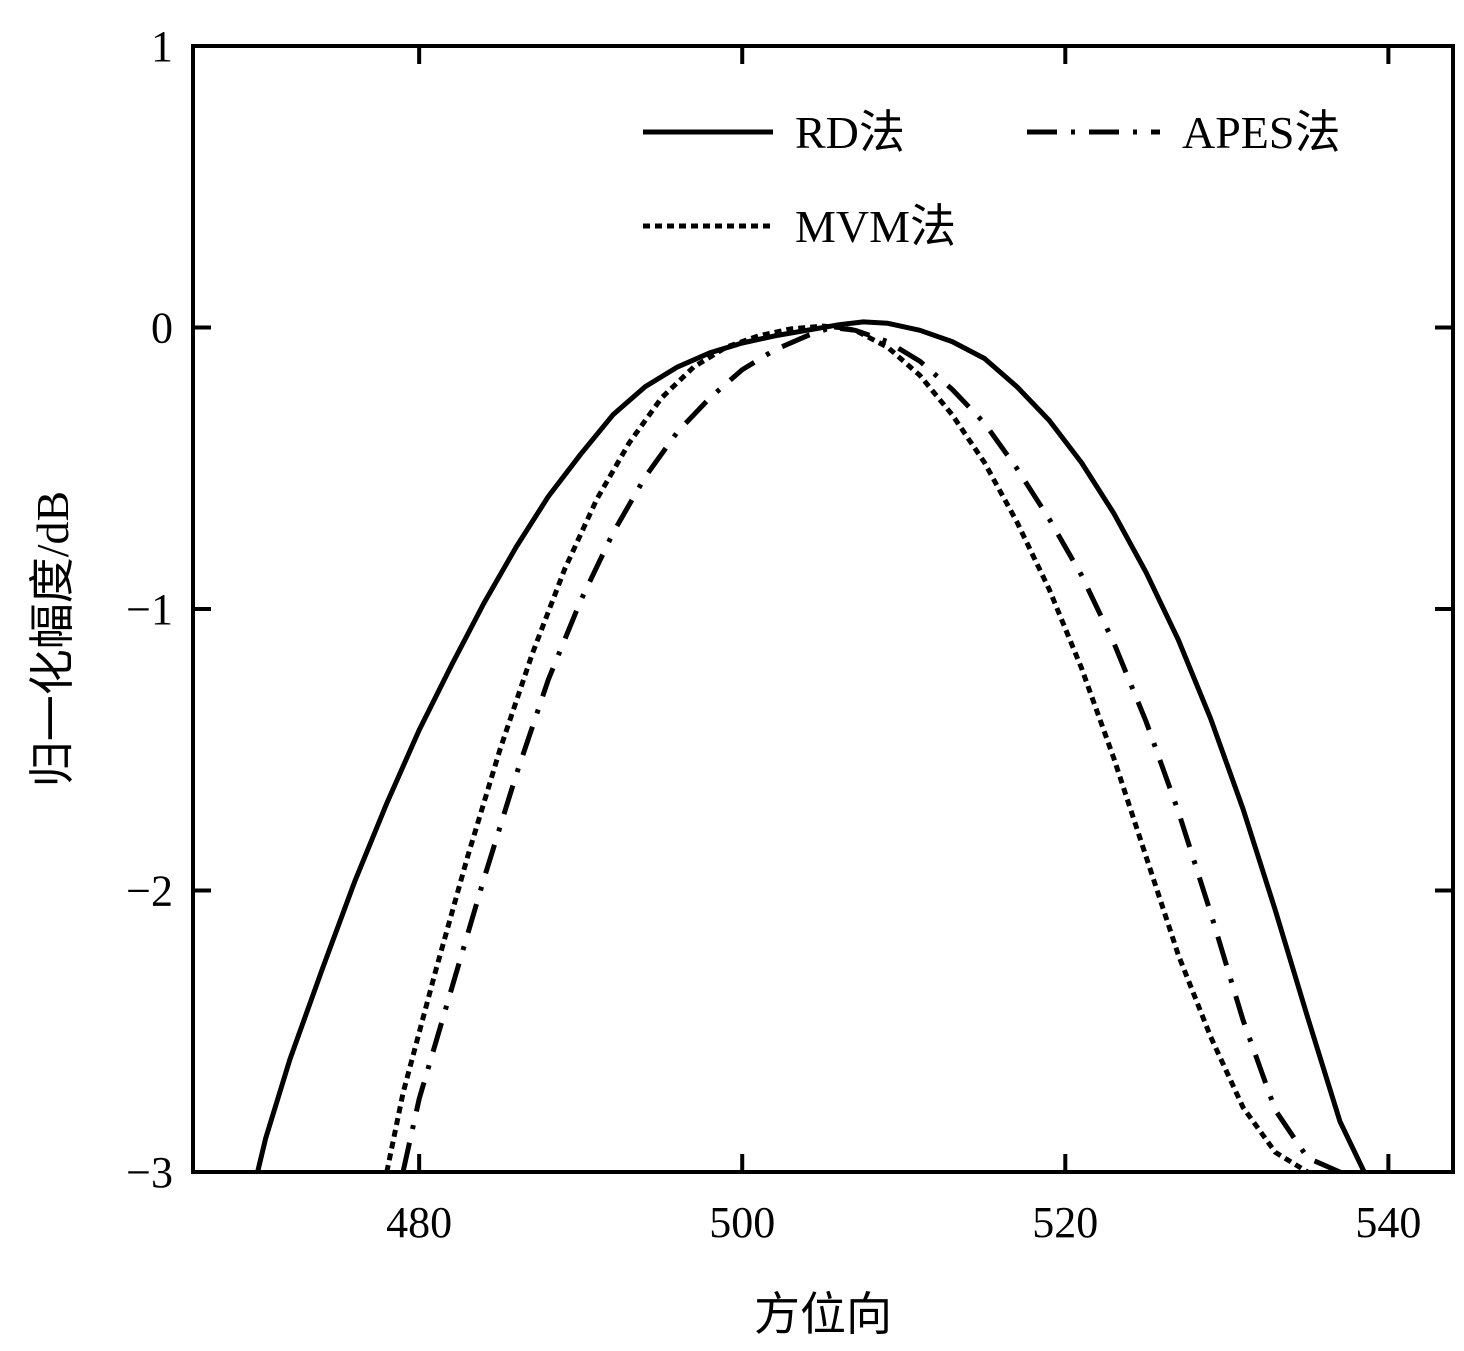  I want to click on x-tick-label: 500, so click(742, 1222).